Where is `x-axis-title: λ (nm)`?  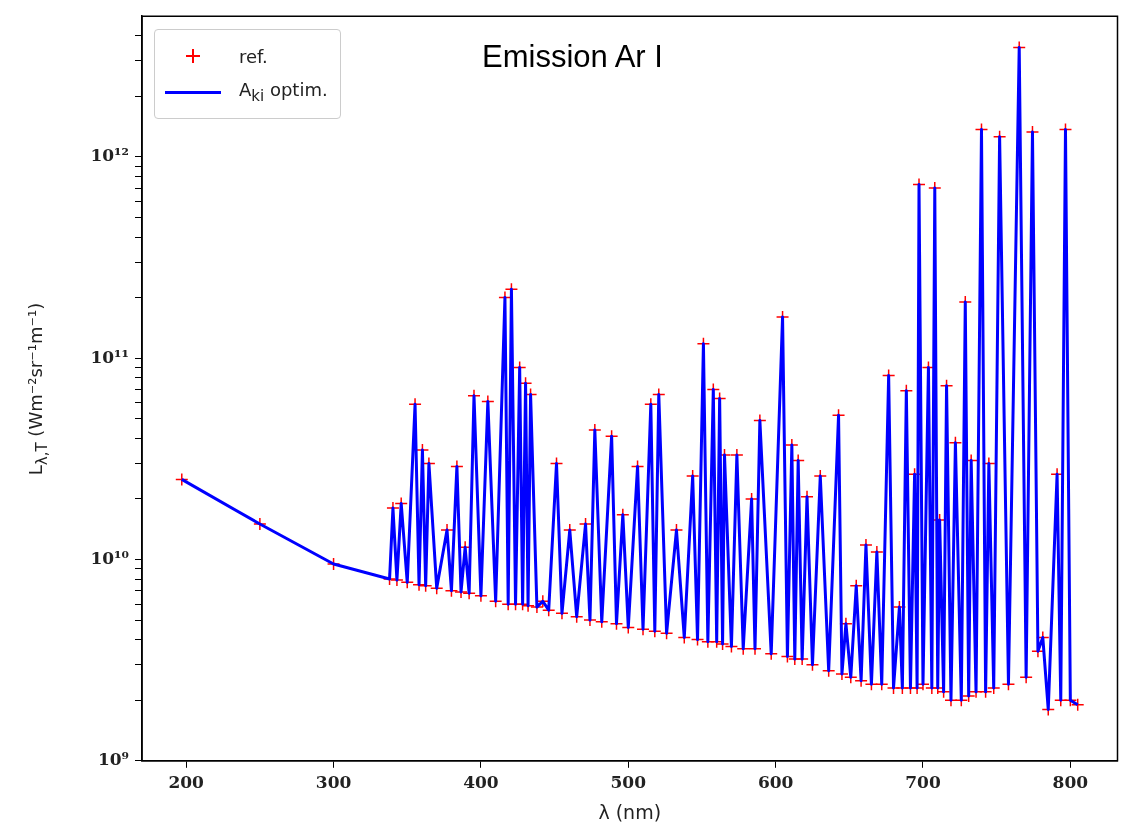
x-axis-title: λ (nm) is located at coordinates (630, 811).